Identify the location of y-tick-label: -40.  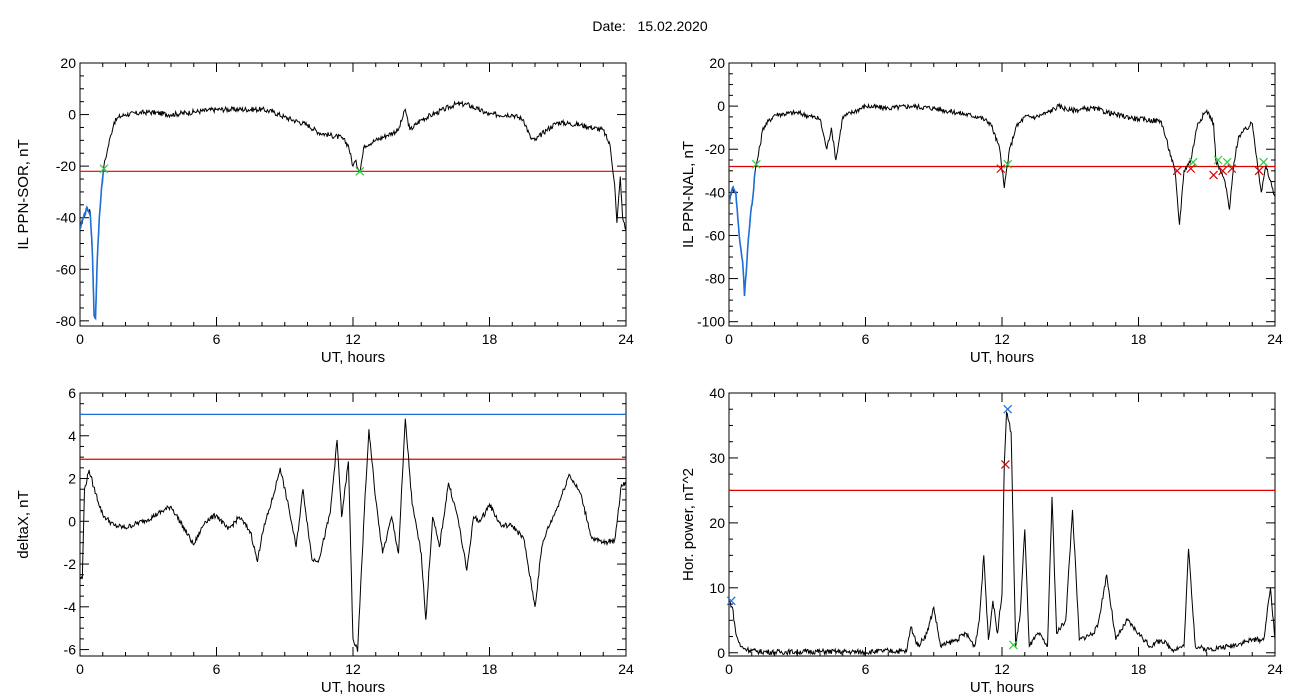
(715, 192).